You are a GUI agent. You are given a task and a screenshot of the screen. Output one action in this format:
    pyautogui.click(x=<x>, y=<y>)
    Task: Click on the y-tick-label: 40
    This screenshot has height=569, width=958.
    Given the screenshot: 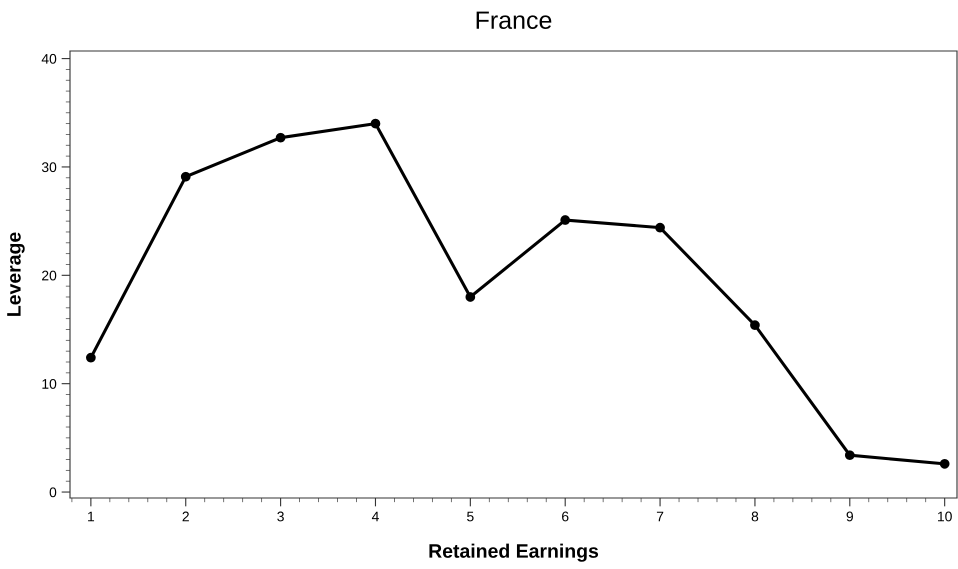 What is the action you would take?
    pyautogui.click(x=49, y=59)
    